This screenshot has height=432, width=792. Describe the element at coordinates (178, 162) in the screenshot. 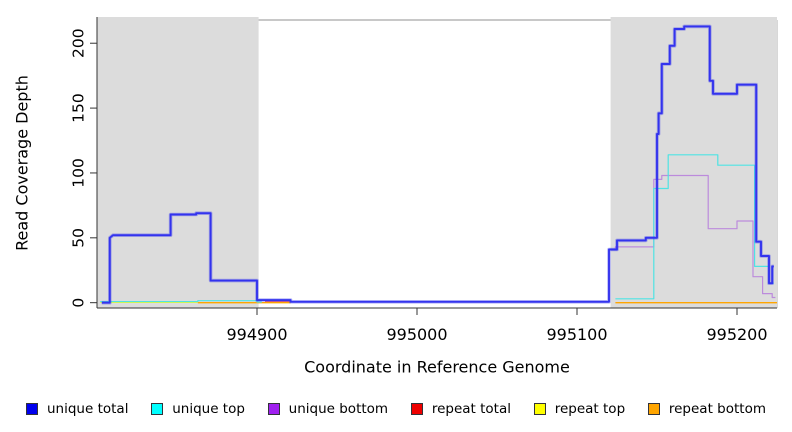

I see `left-repeat-region` at that location.